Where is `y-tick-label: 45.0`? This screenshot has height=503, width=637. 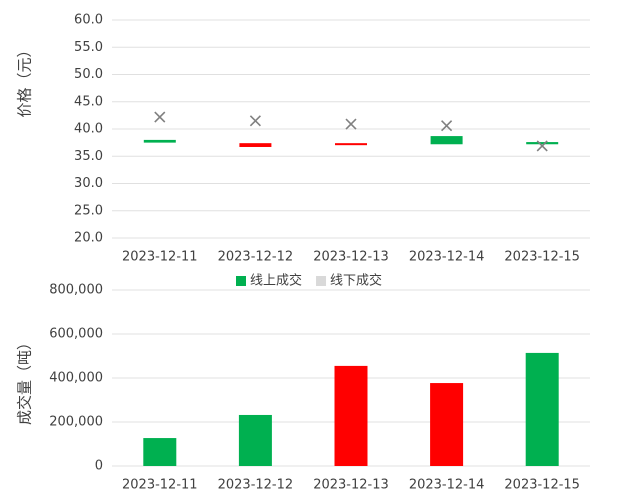 y-tick-label: 45.0 is located at coordinates (88, 101).